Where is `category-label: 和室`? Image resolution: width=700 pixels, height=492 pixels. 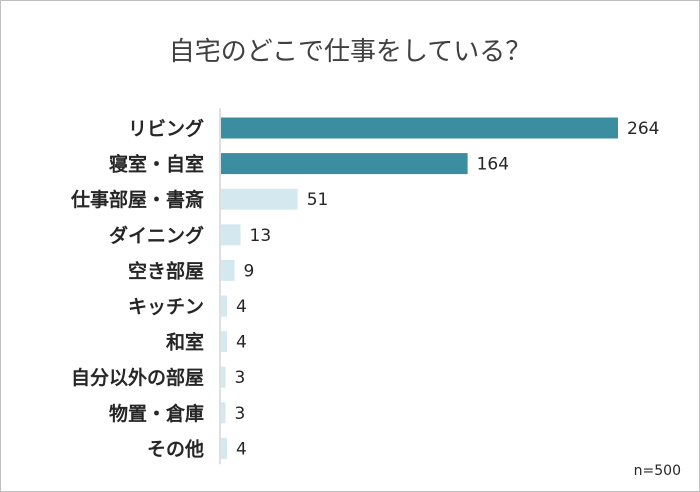
category-label: 和室 is located at coordinates (185, 342).